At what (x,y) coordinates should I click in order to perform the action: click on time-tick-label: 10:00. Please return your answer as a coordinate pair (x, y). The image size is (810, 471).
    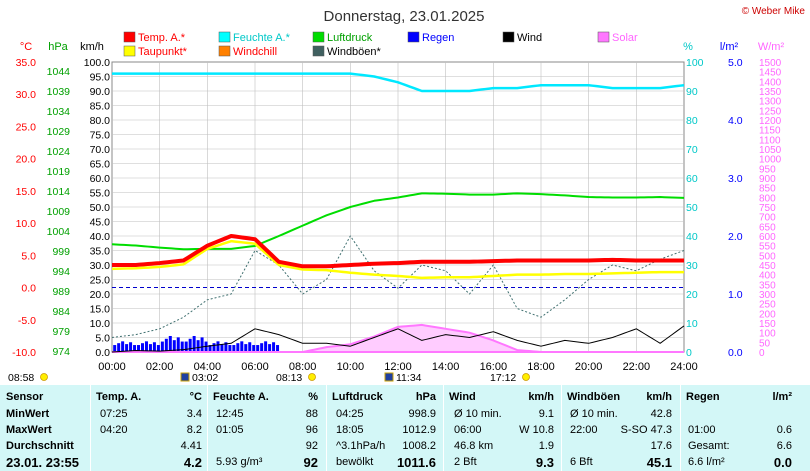
    Looking at the image, I should click on (351, 367).